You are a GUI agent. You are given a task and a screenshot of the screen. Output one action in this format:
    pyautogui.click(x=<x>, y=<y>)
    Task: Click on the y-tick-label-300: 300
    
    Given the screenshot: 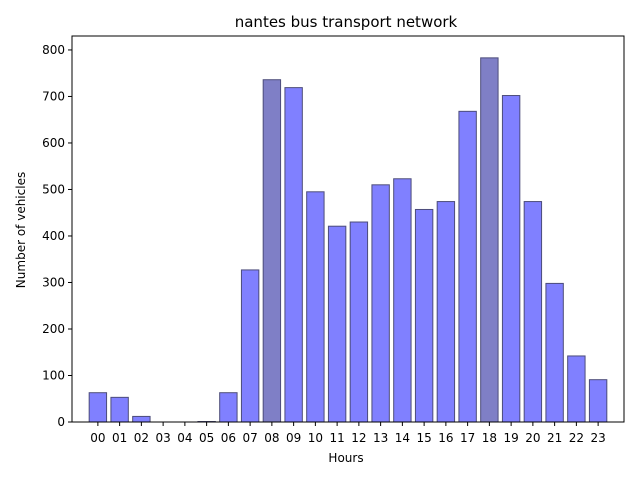 What is the action you would take?
    pyautogui.click(x=53, y=282)
    